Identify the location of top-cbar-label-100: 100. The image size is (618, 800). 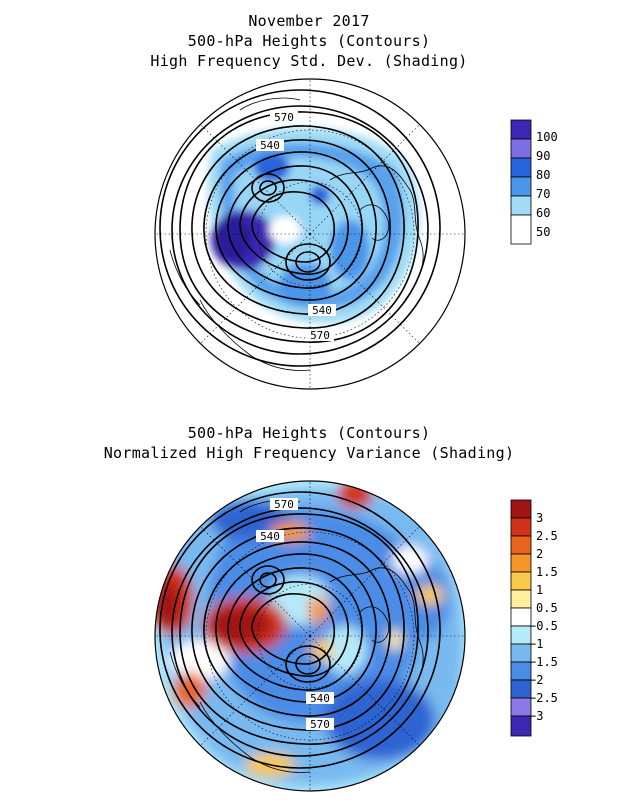
(547, 137).